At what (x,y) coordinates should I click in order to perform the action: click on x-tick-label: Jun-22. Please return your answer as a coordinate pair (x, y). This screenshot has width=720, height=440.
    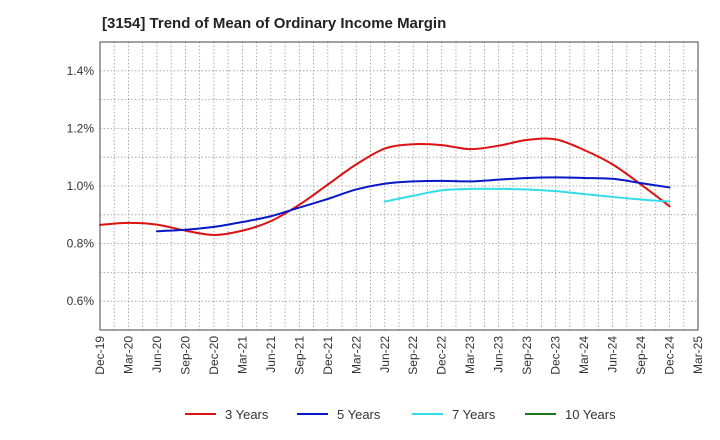
    Looking at the image, I should click on (385, 354).